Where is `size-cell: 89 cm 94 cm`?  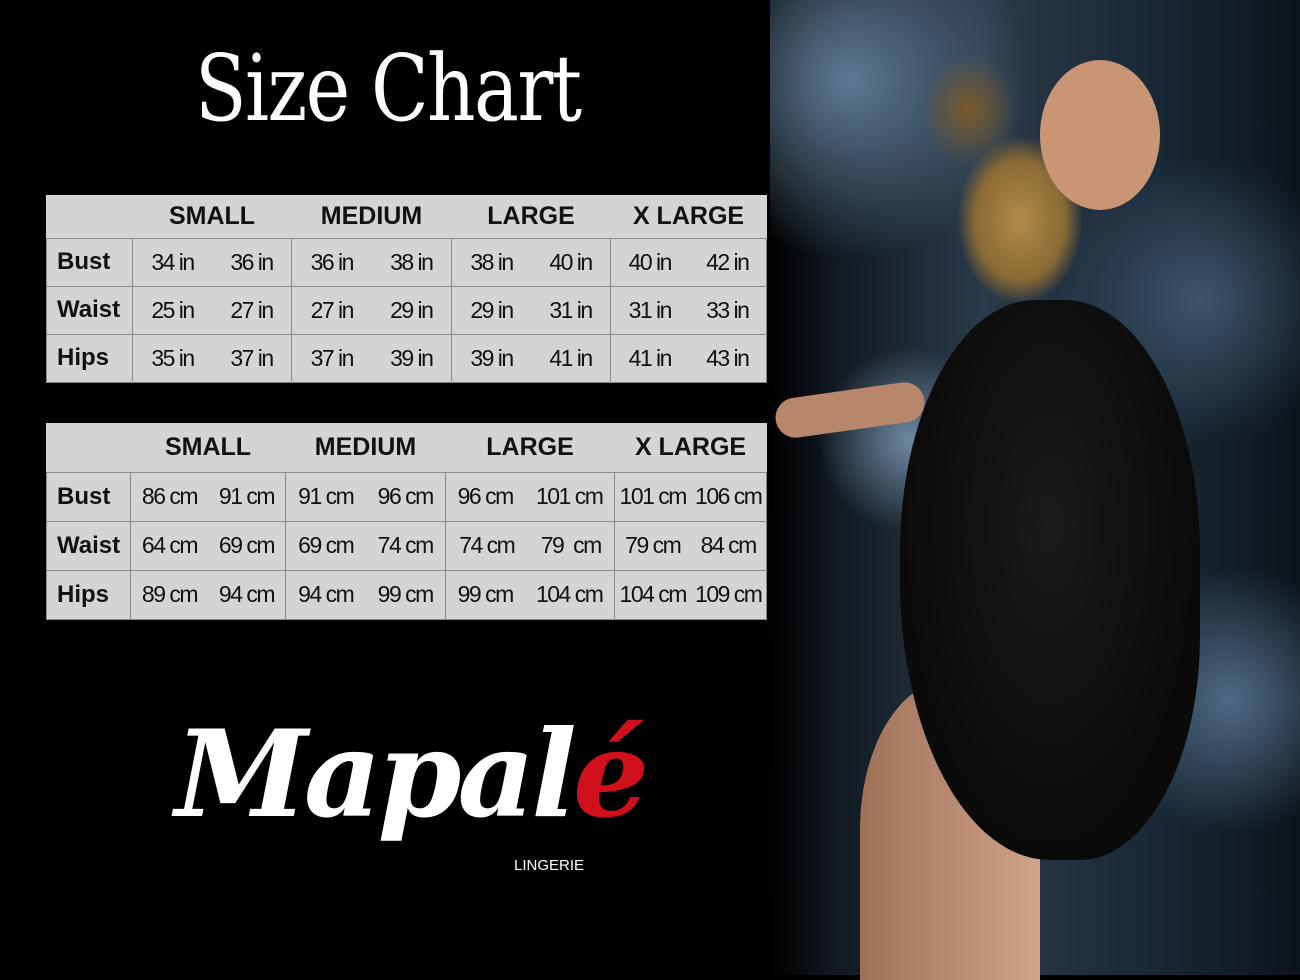
size-cell: 89 cm 94 cm is located at coordinates (208, 594).